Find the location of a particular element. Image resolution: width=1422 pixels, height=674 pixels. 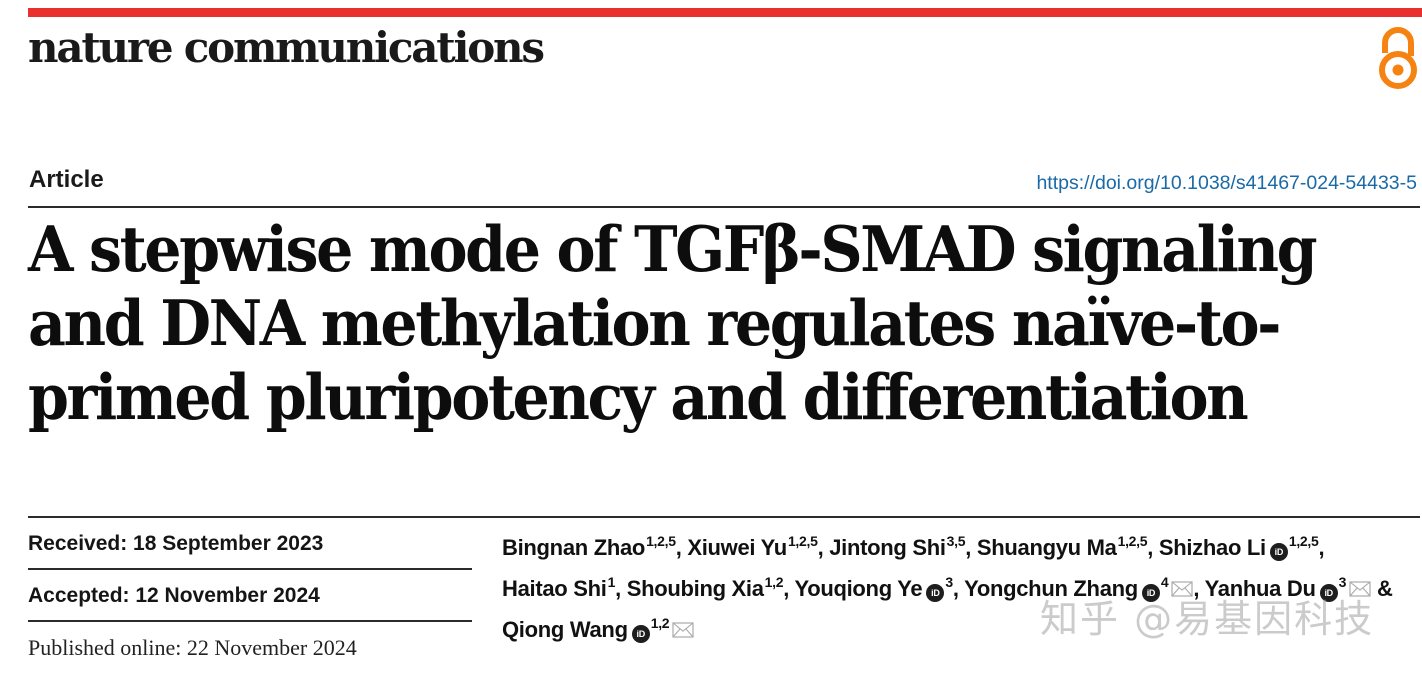

author-name: Shizhao Li iD1,2,5 is located at coordinates (1238, 547).